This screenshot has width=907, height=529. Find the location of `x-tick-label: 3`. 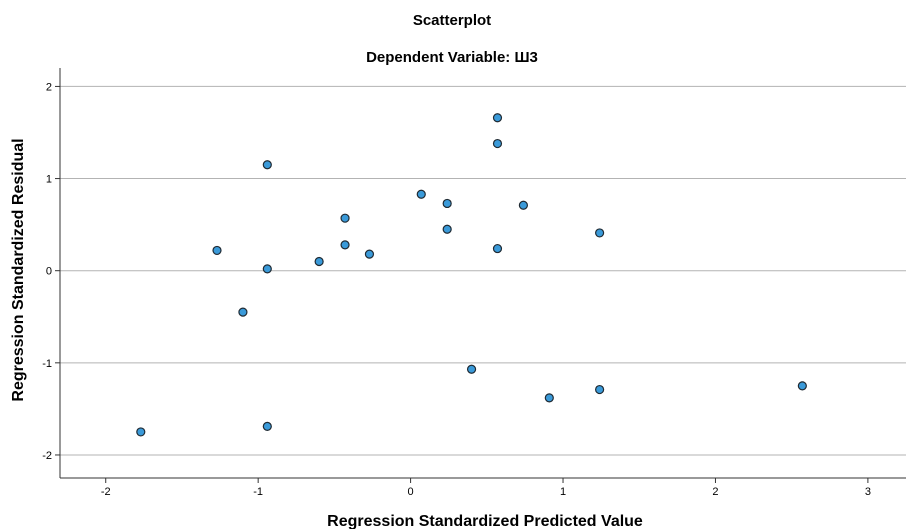

x-tick-label: 3 is located at coordinates (868, 492).